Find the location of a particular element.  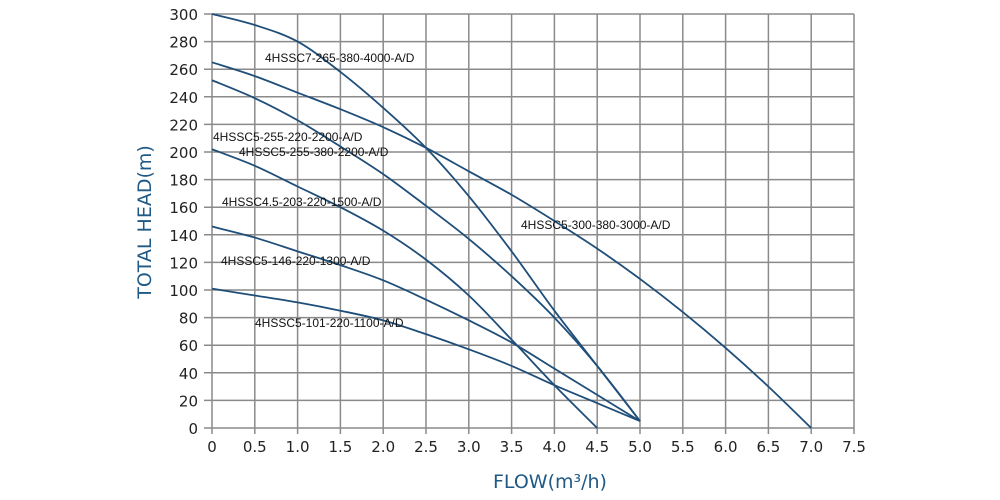

x-tick-label: 5.5 is located at coordinates (683, 447).